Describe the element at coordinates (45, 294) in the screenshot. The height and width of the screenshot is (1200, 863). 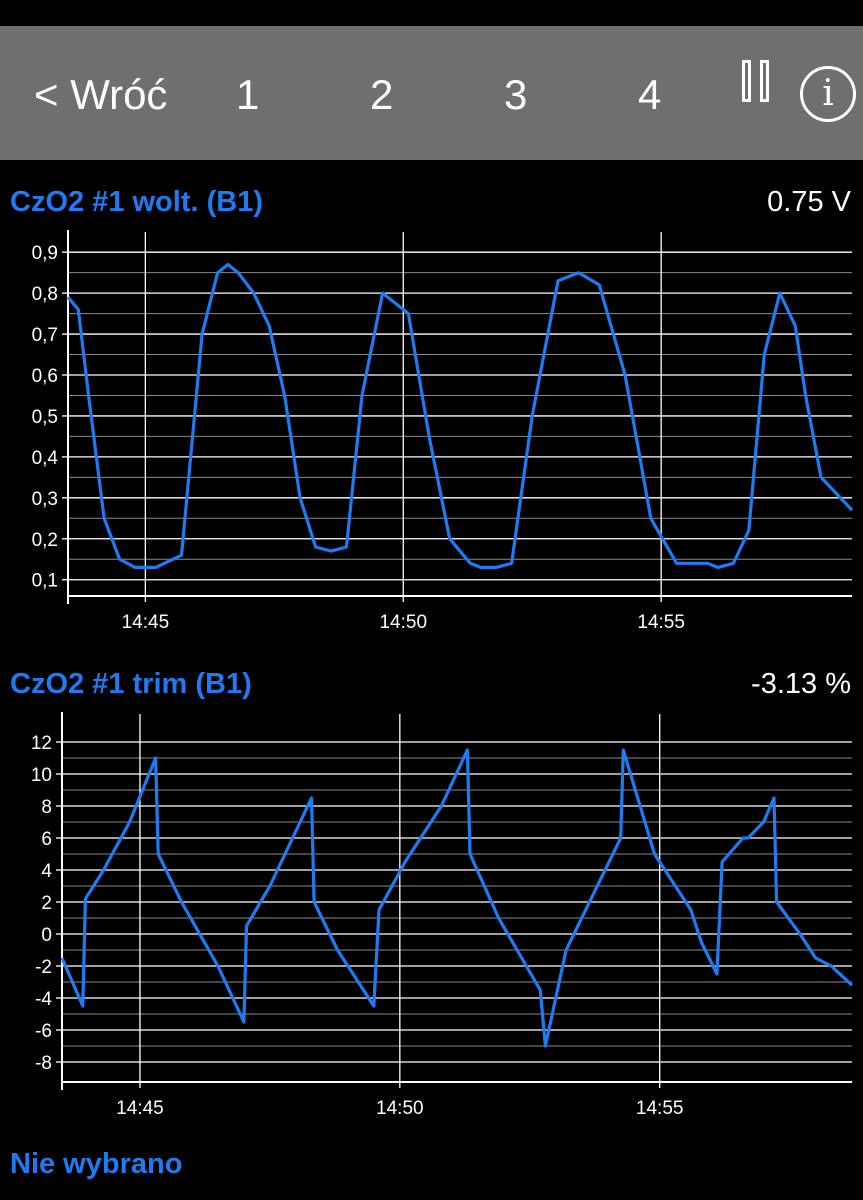
I see `y-tick-label: 0,8` at that location.